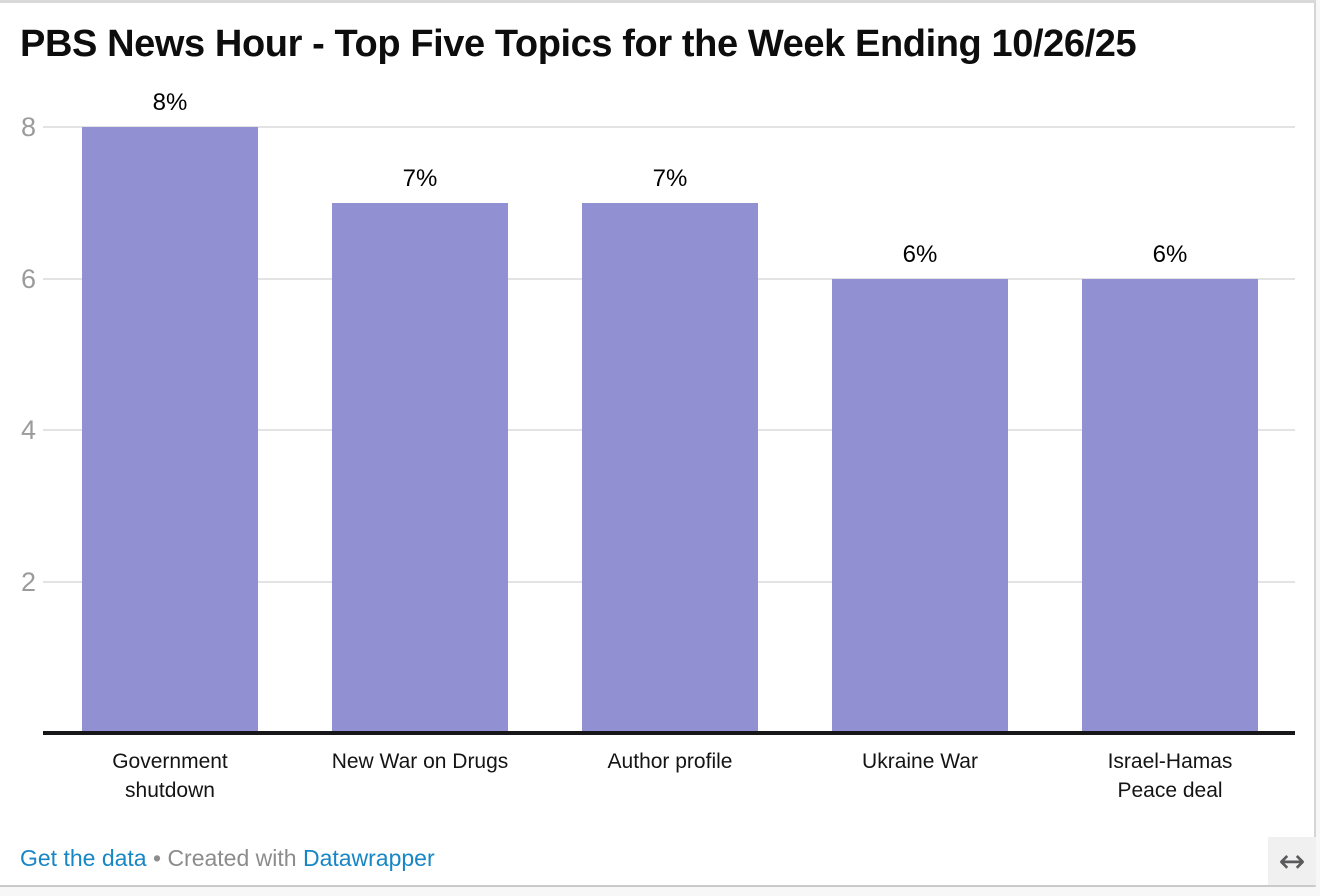 The height and width of the screenshot is (896, 1320). What do you see at coordinates (235, 858) in the screenshot?
I see `footer-created-with: Created with` at bounding box center [235, 858].